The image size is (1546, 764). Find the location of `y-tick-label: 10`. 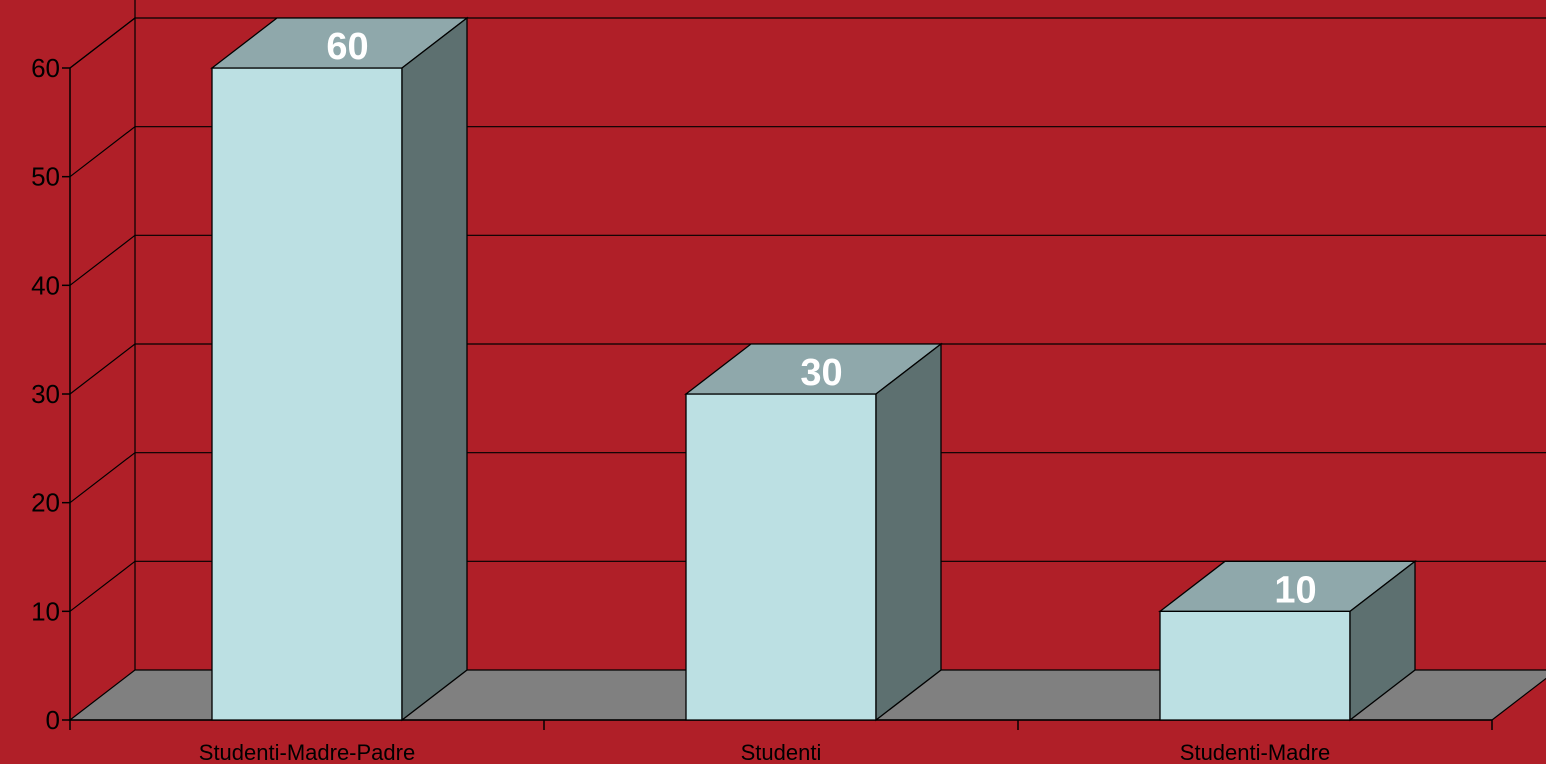

y-tick-label: 10 is located at coordinates (45, 611).